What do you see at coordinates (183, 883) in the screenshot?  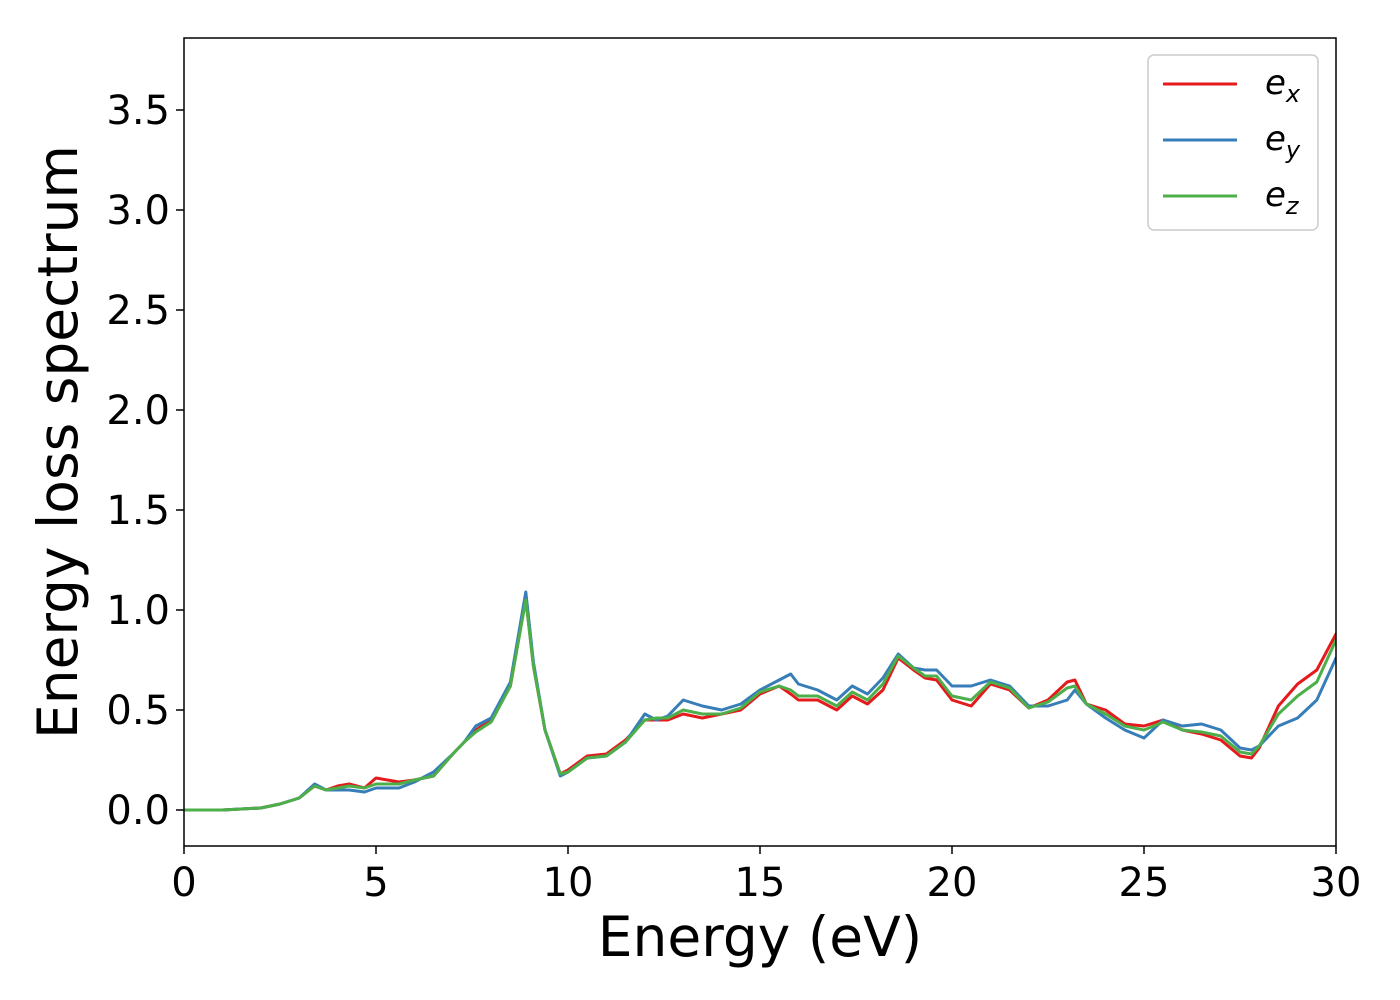 I see `x-tick-label: 0` at bounding box center [183, 883].